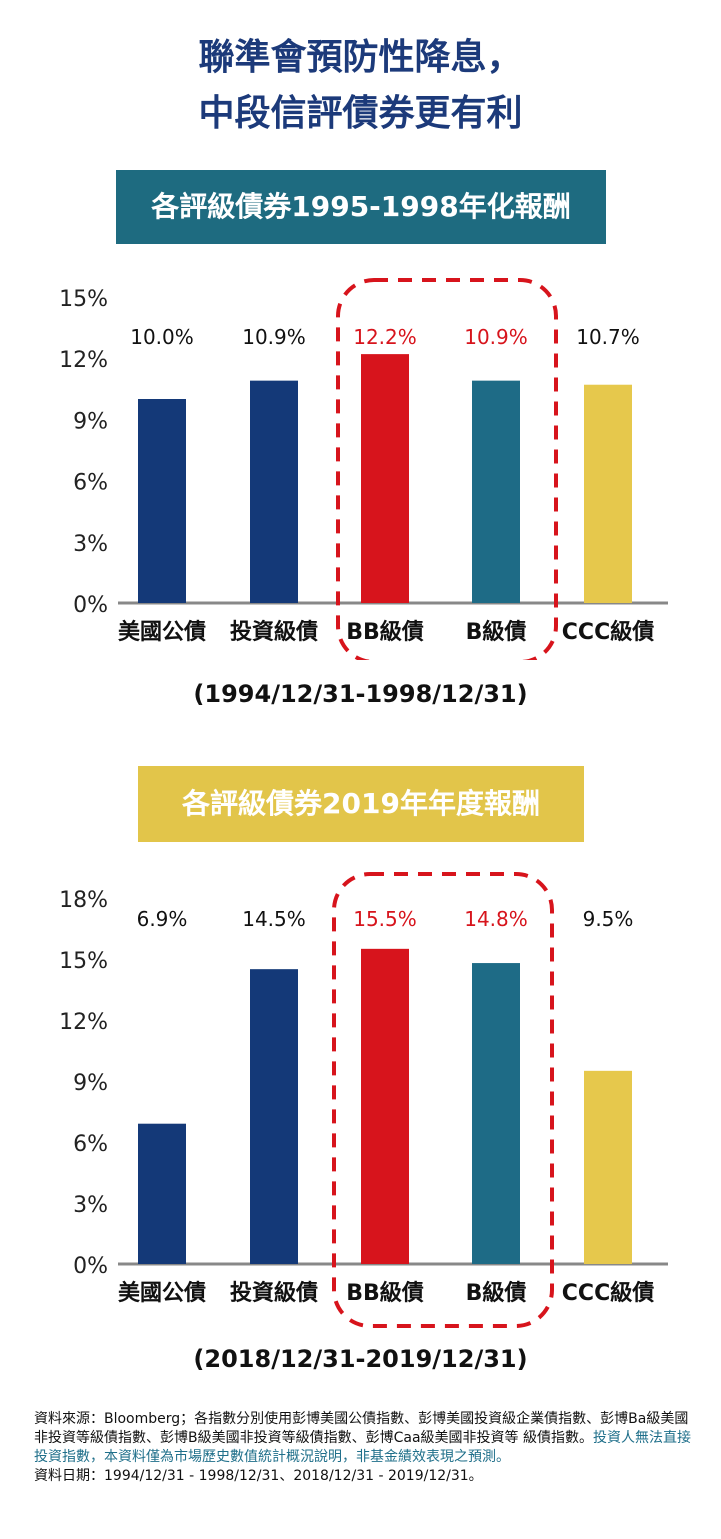  Describe the element at coordinates (496, 1293) in the screenshot. I see `chart2-category-label: B級債` at that location.